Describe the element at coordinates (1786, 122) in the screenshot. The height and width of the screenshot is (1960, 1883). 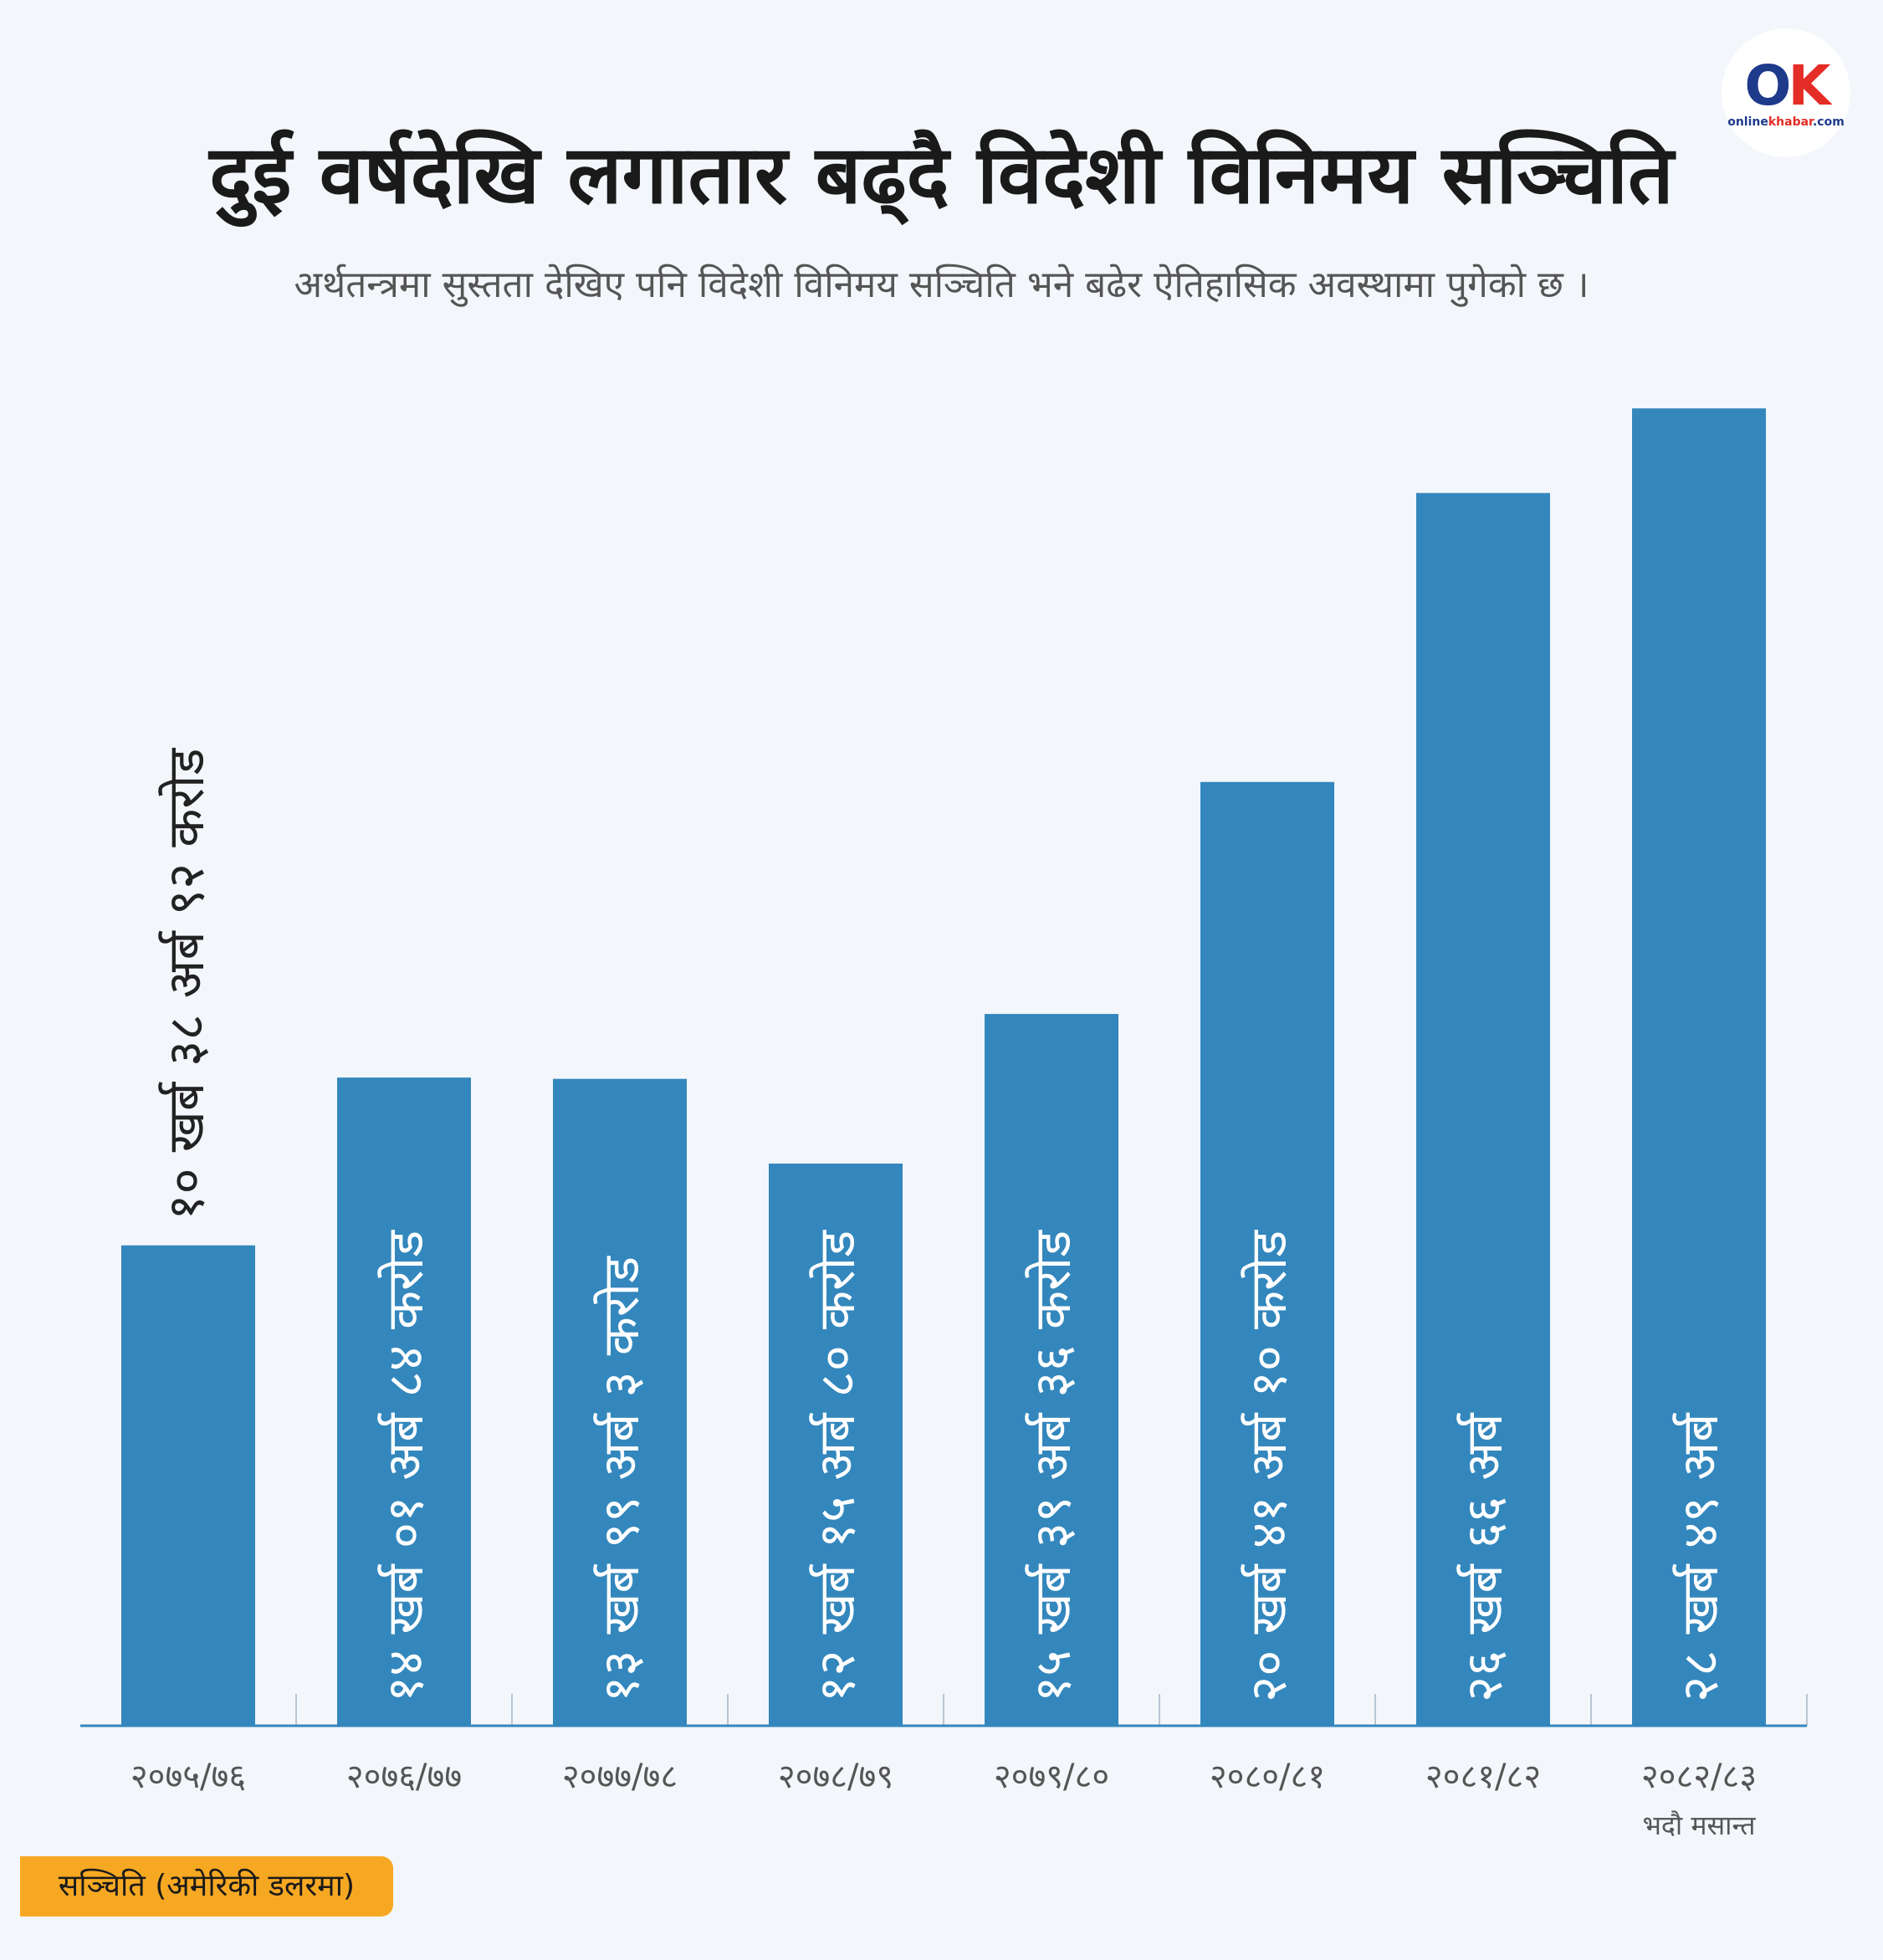
I see `logo-wordmark: onlinekhabar.com` at that location.